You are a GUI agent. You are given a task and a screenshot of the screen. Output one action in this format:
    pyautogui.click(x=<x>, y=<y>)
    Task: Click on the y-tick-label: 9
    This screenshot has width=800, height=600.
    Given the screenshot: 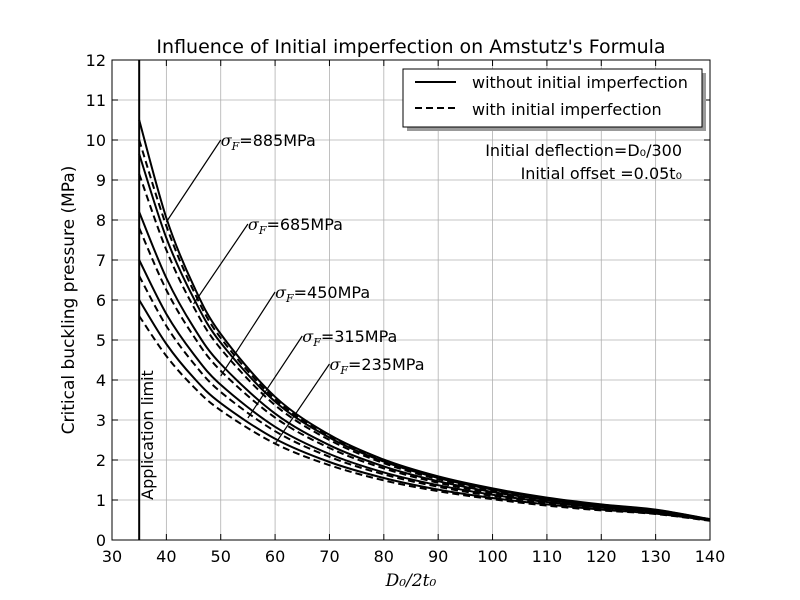 What is the action you would take?
    pyautogui.click(x=101, y=180)
    